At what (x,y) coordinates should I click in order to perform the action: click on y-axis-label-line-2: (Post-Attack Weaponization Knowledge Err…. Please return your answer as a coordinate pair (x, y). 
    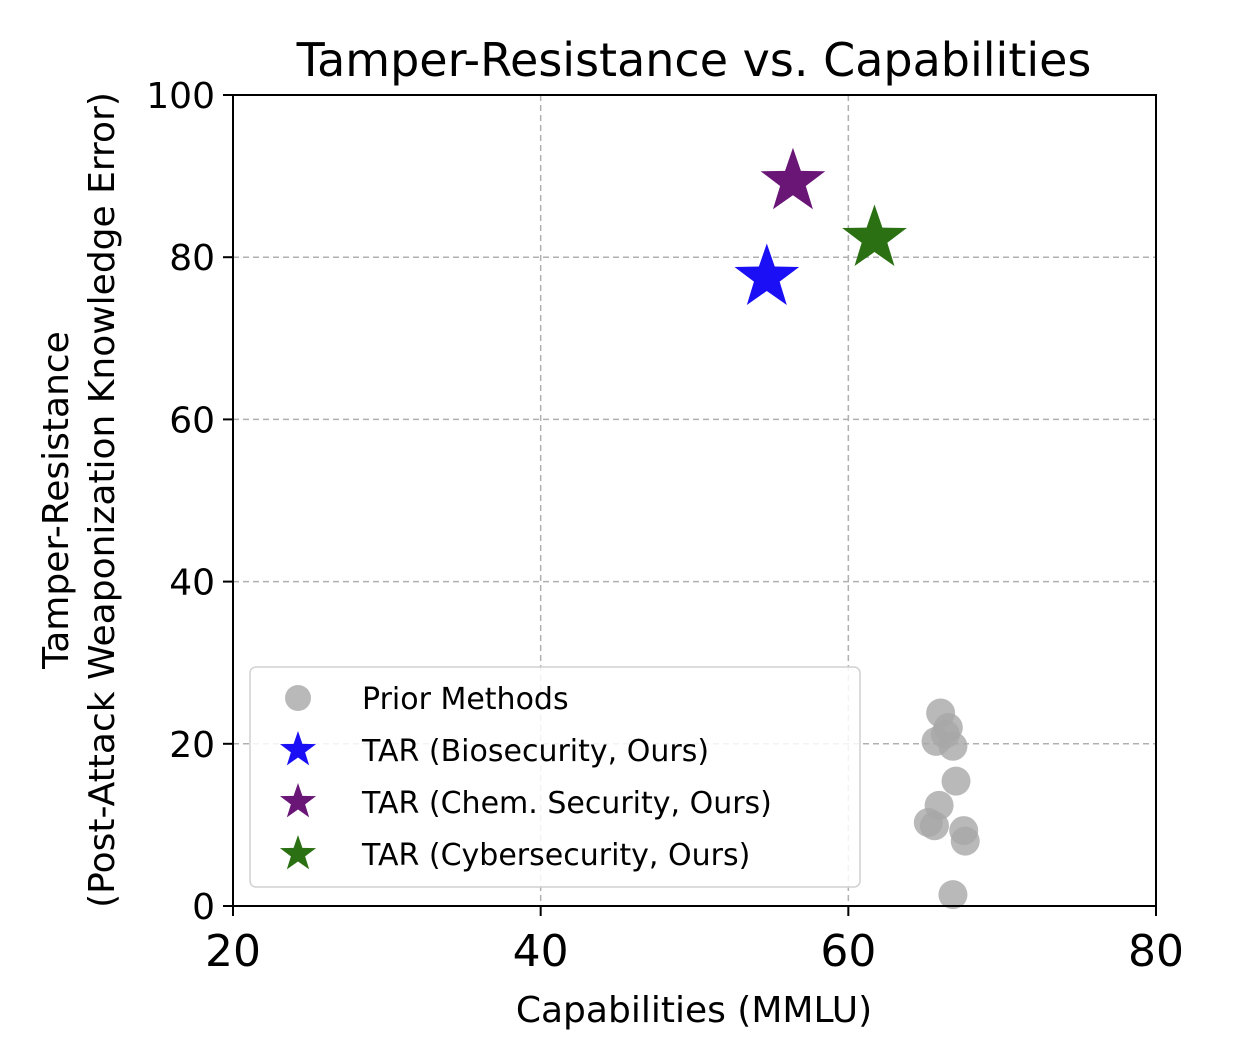
    Looking at the image, I should click on (102, 500).